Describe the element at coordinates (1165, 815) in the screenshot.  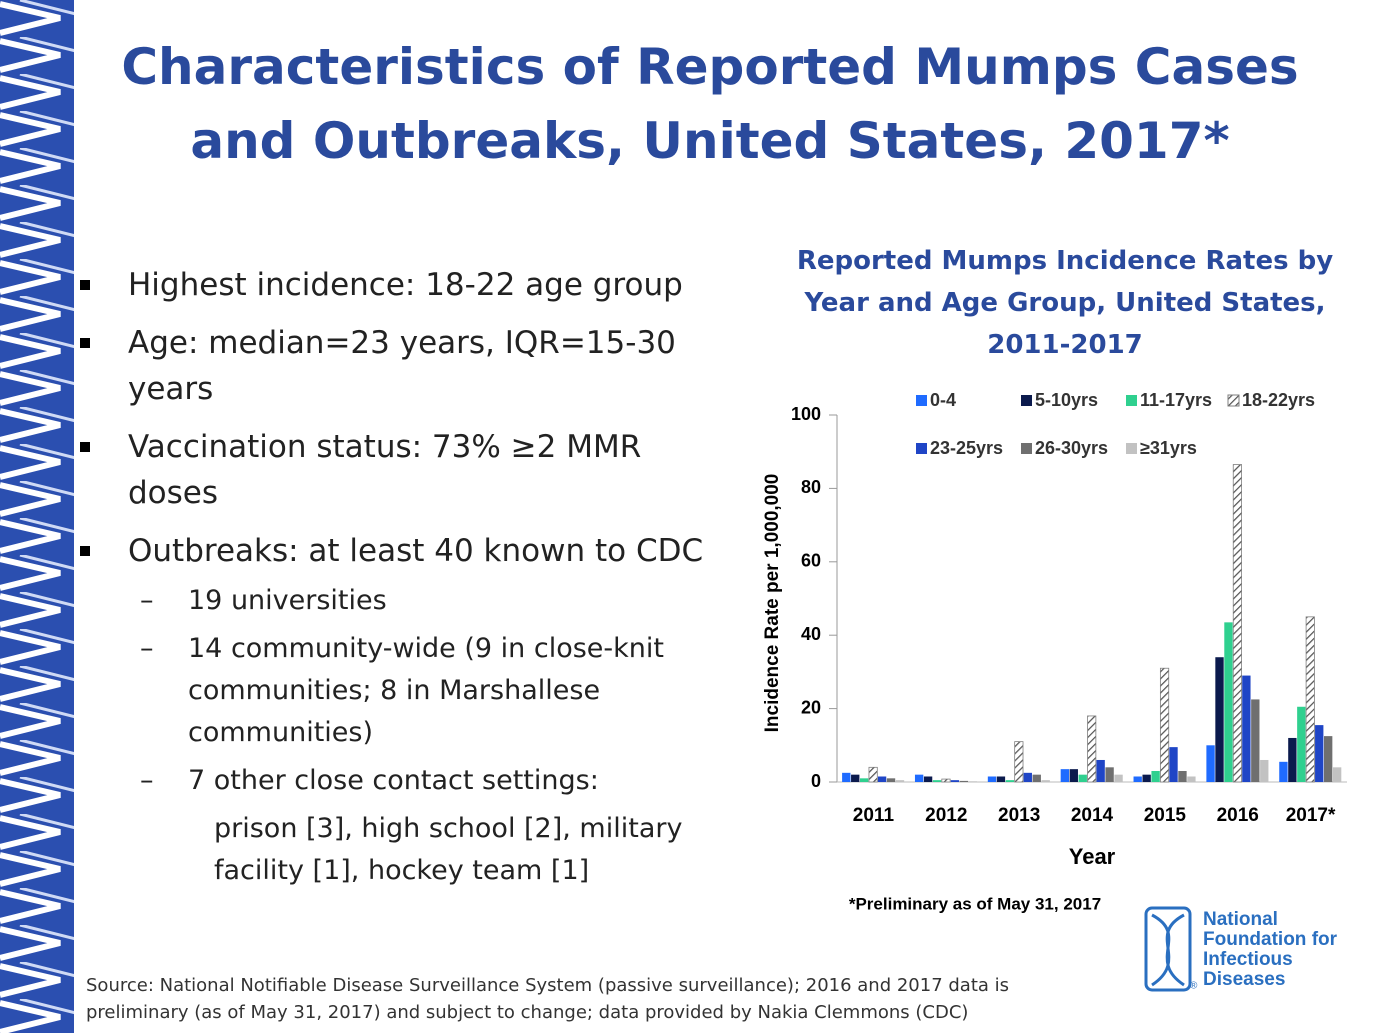
I see `x-tick-label: 2015` at that location.